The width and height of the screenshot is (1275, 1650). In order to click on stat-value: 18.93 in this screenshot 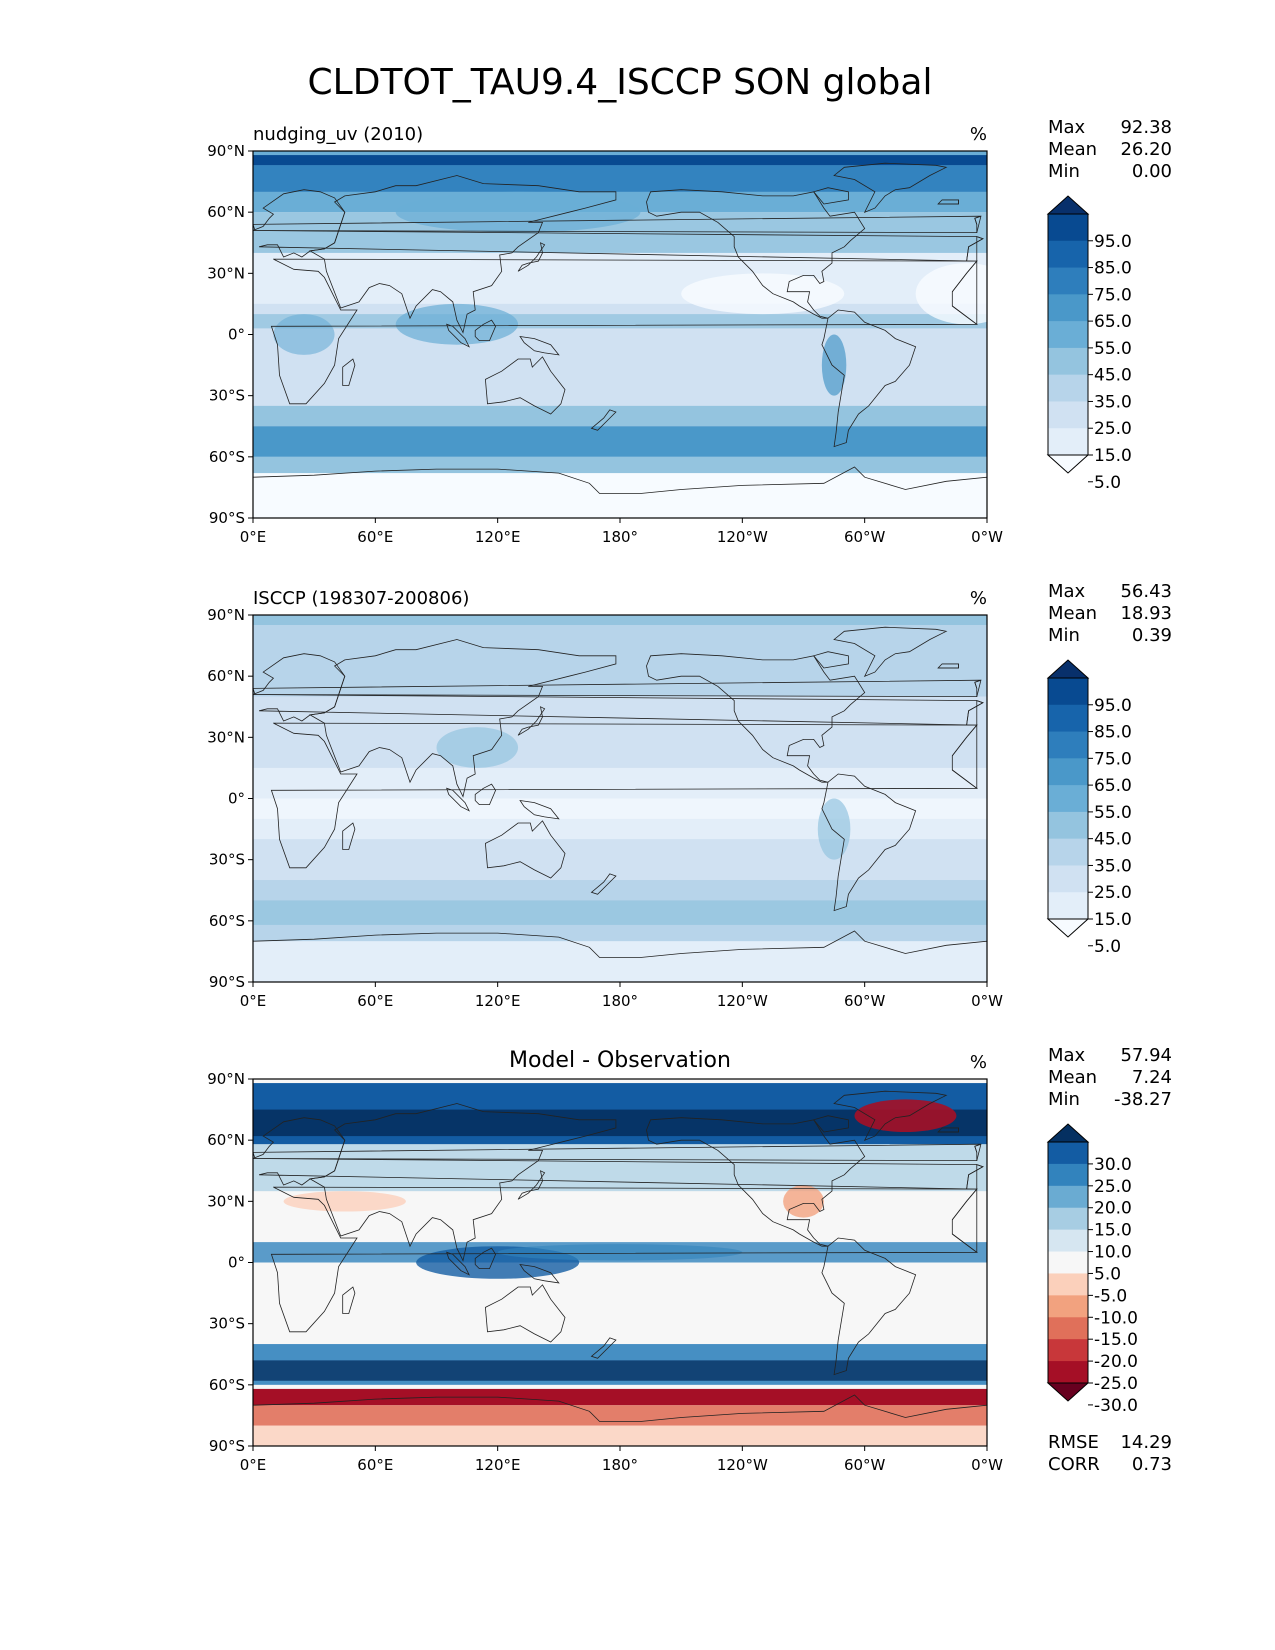, I will do `click(1146, 613)`.